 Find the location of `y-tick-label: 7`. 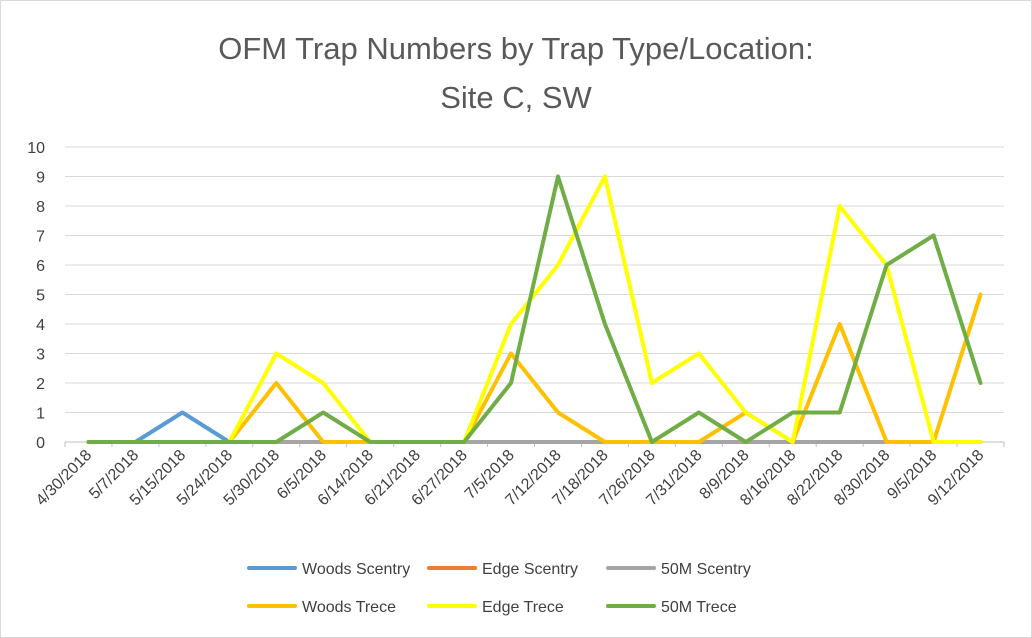

y-tick-label: 7 is located at coordinates (40, 237).